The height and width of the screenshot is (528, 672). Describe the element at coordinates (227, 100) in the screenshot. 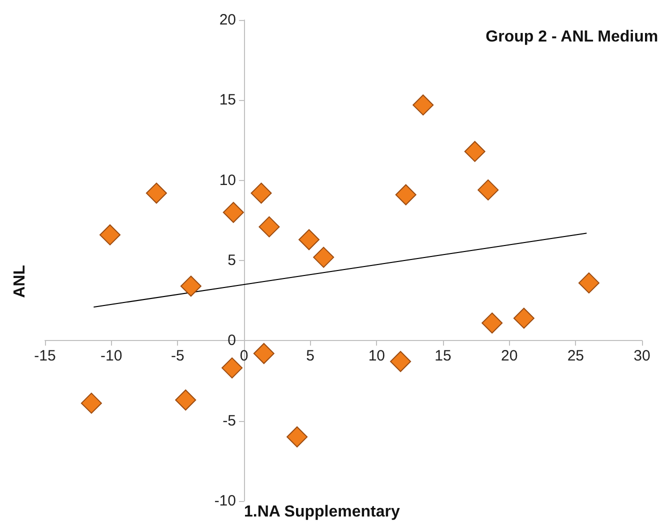

I see `y-tick-label: 15` at that location.